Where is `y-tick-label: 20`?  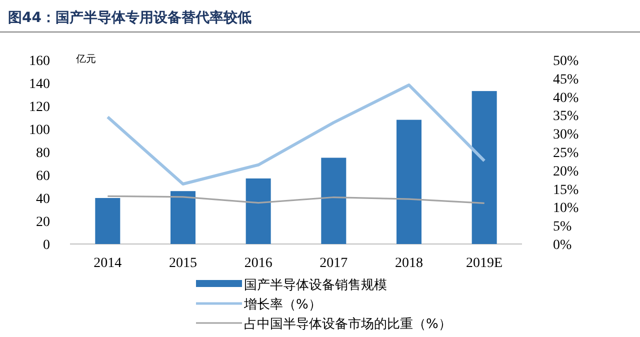 y-tick-label: 20 is located at coordinates (43, 222).